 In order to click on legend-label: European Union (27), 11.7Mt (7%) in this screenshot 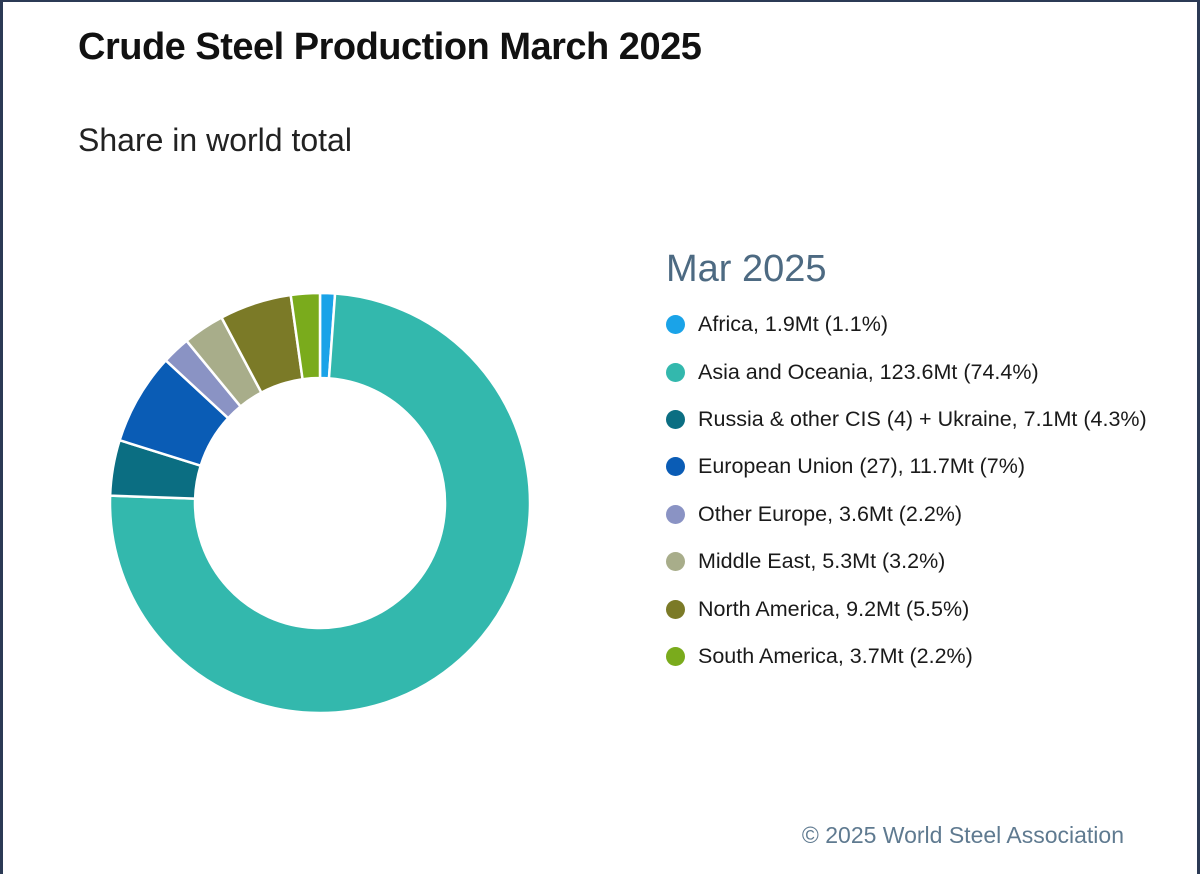, I will do `click(862, 466)`.